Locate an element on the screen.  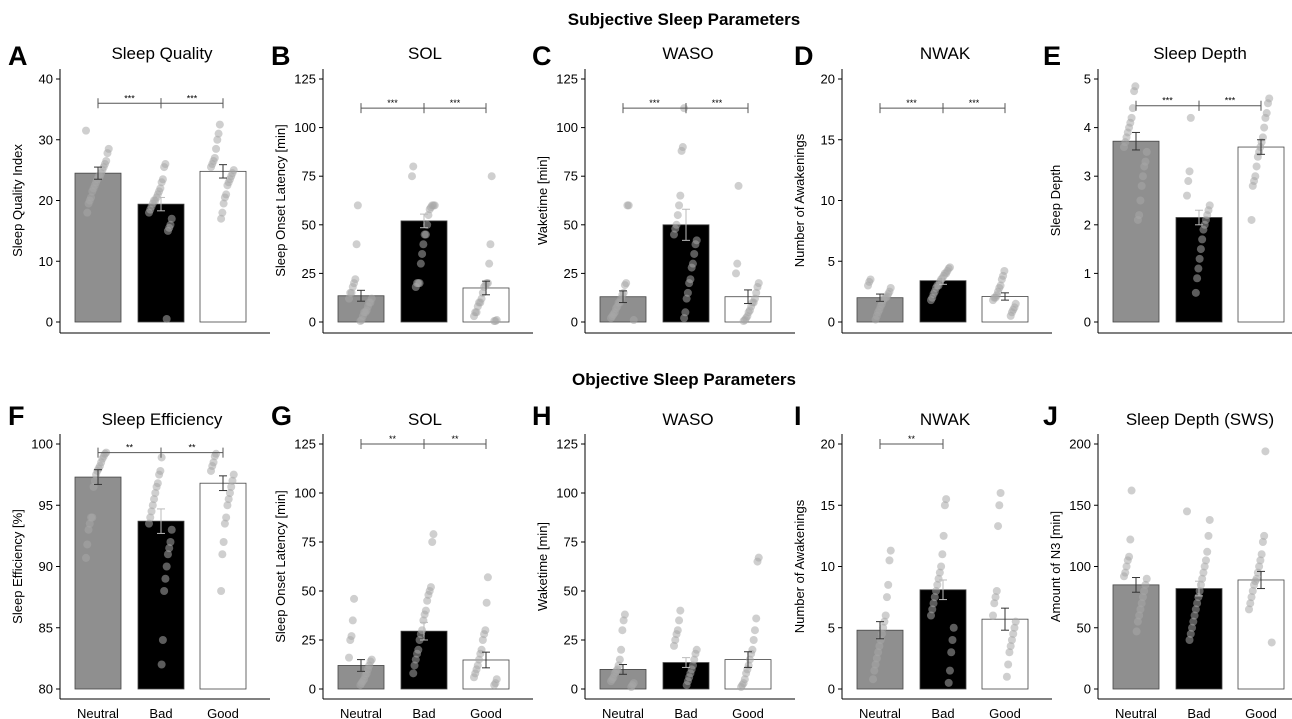
y-tick-label: 50 is located at coordinates (309, 591).